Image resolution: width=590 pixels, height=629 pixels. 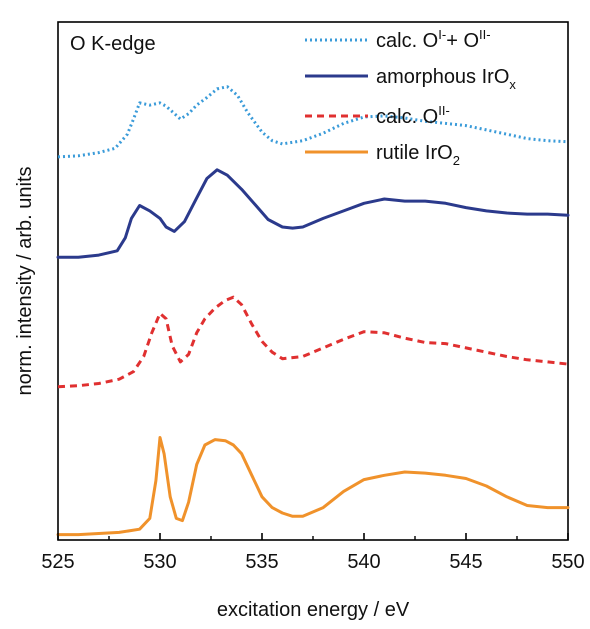 I want to click on x-tick-label: 535, so click(x=261, y=562).